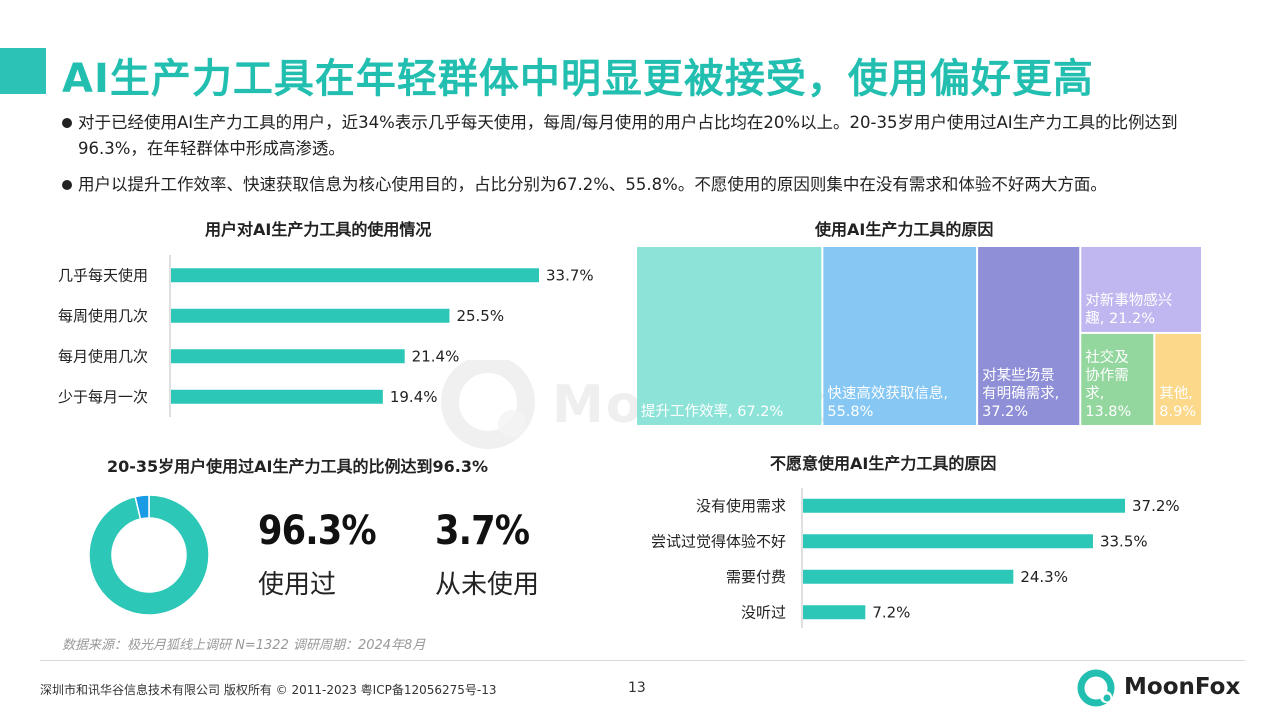 The height and width of the screenshot is (720, 1280). Describe the element at coordinates (891, 612) in the screenshot. I see `value-label: 7.2%` at that location.